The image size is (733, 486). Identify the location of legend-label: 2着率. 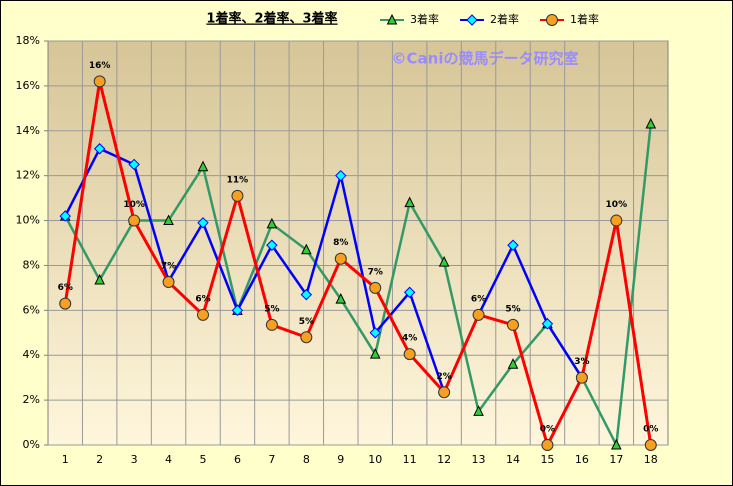
(504, 19).